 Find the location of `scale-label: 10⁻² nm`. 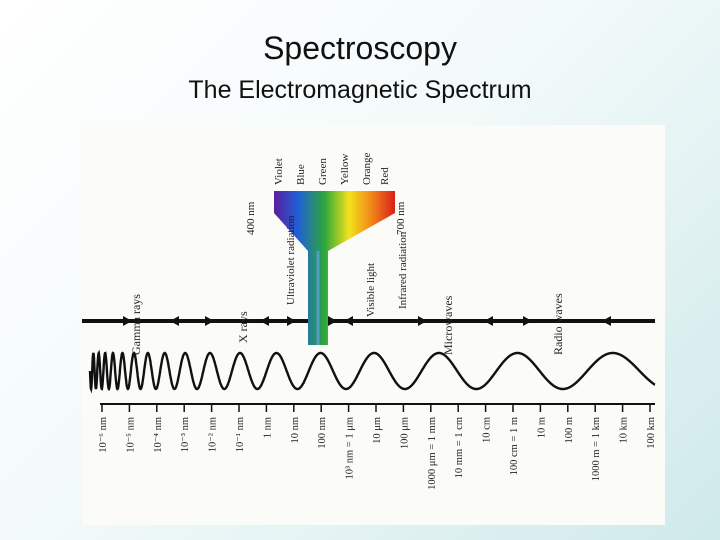

scale-label: 10⁻² nm is located at coordinates (213, 434).